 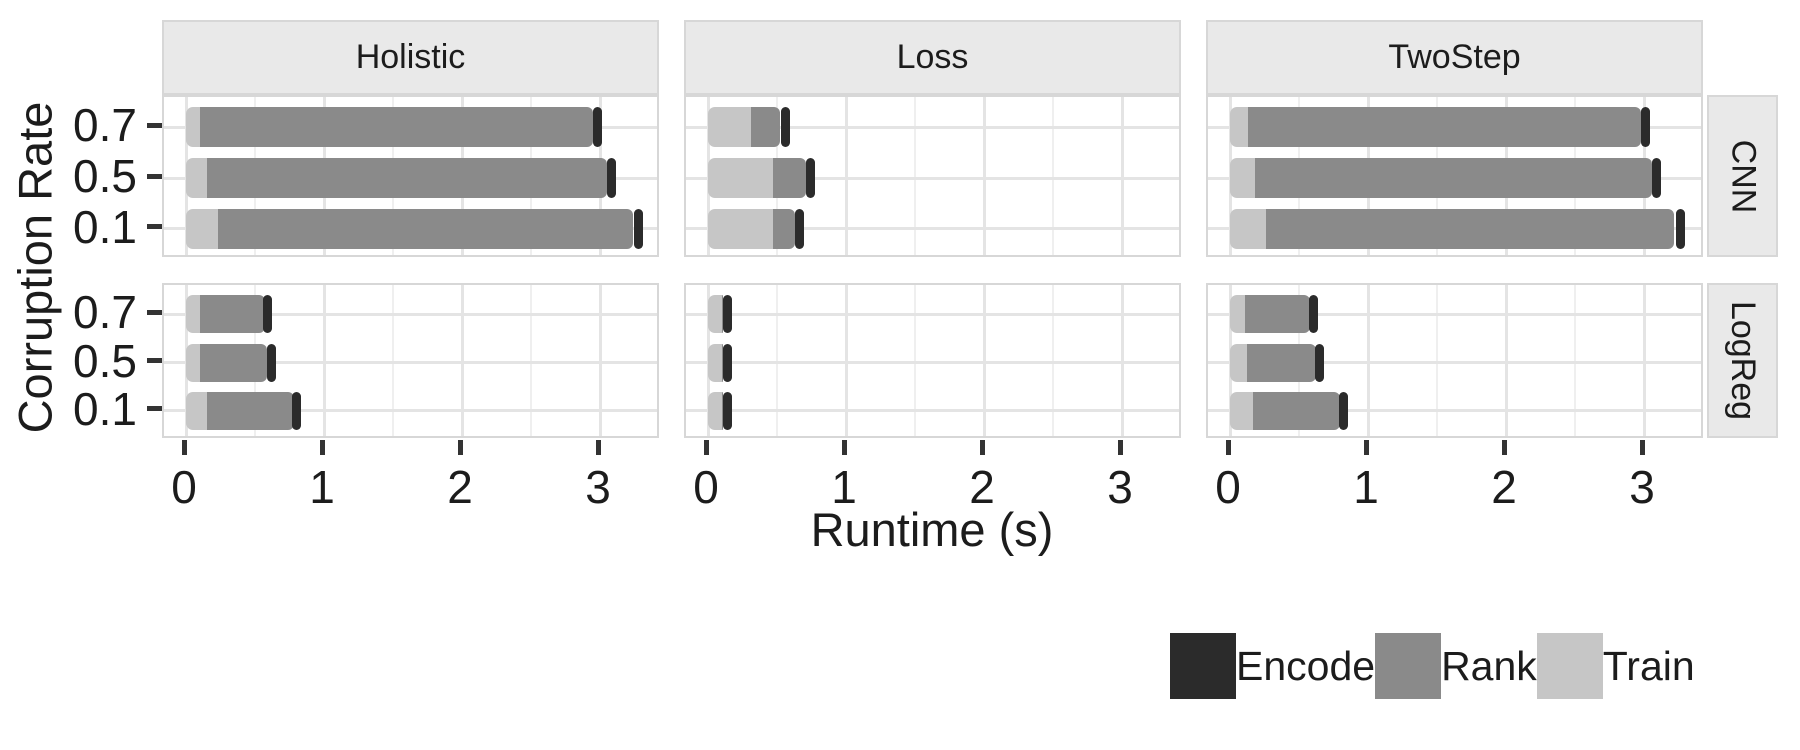 I want to click on stacked-bar-cnn-holistic-0.1, so click(x=415, y=228).